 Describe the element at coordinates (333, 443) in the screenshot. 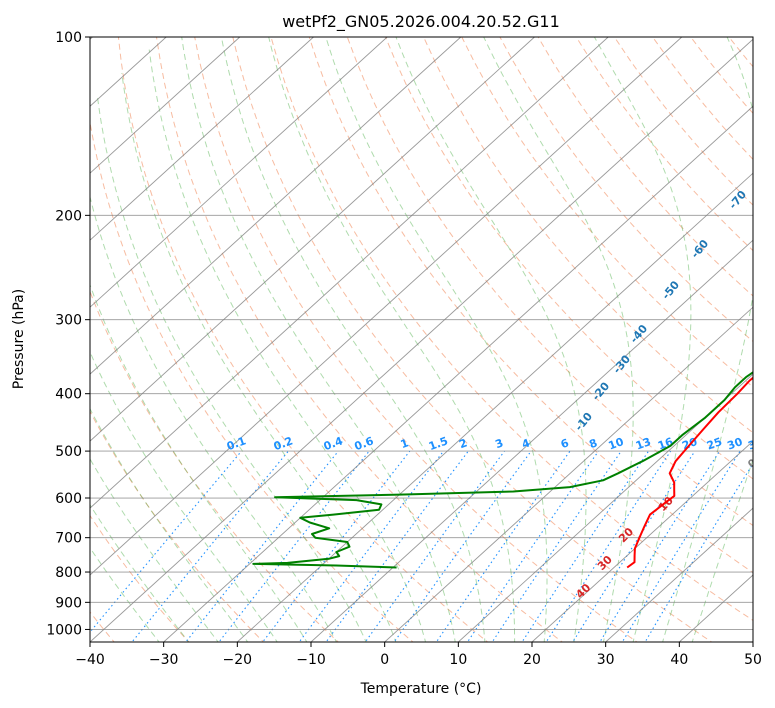

I see `mixing-ratio-label: 0.4` at that location.